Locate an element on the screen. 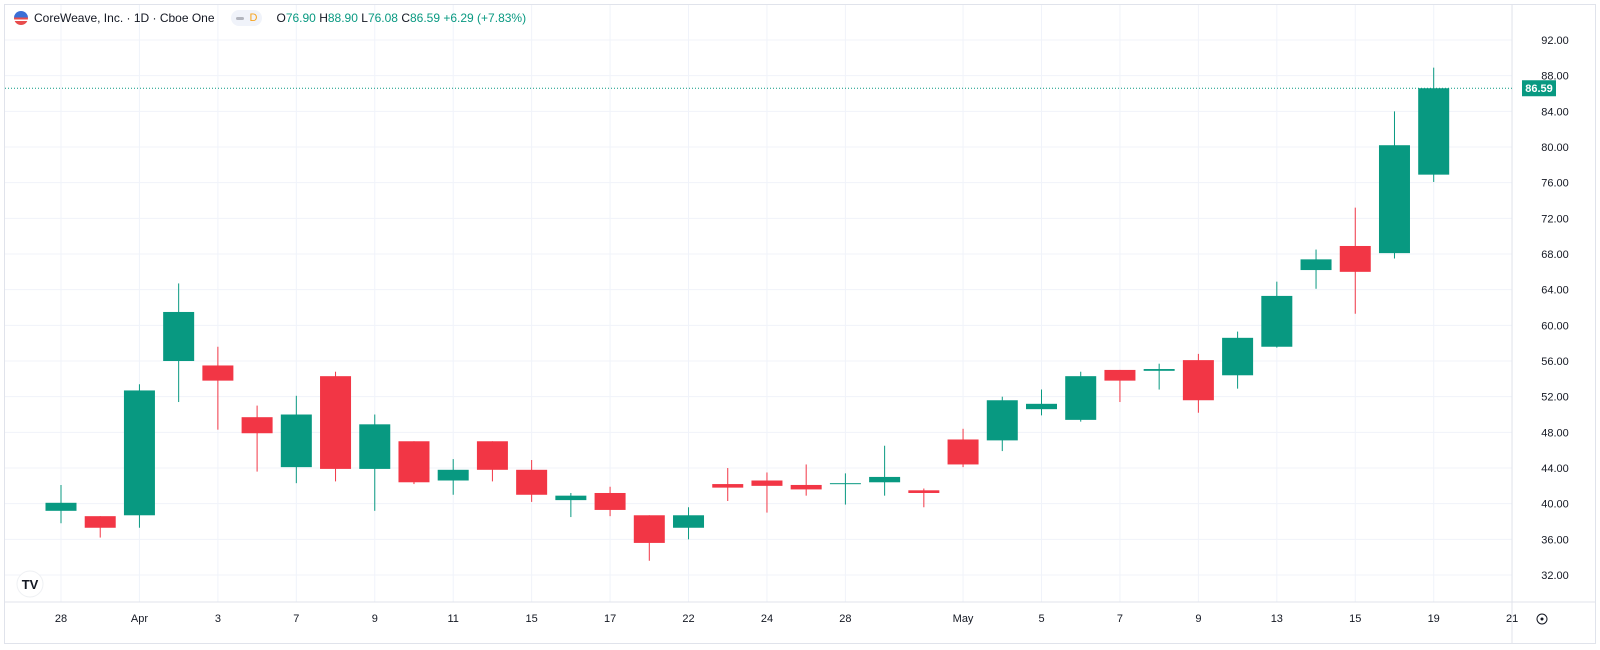  x-tick-label: 11 is located at coordinates (452, 619).